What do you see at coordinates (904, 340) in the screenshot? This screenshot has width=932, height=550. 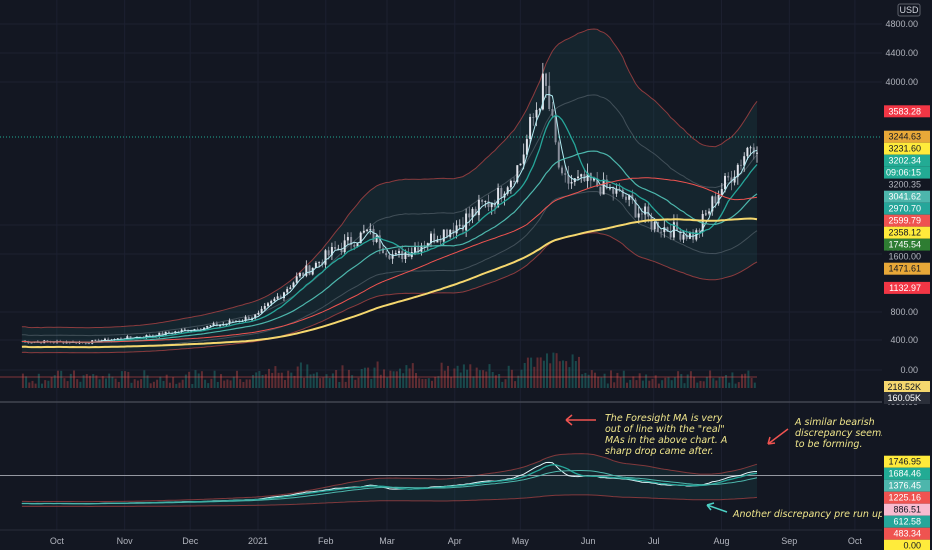 I see `price-axis-tick: 400.00` at bounding box center [904, 340].